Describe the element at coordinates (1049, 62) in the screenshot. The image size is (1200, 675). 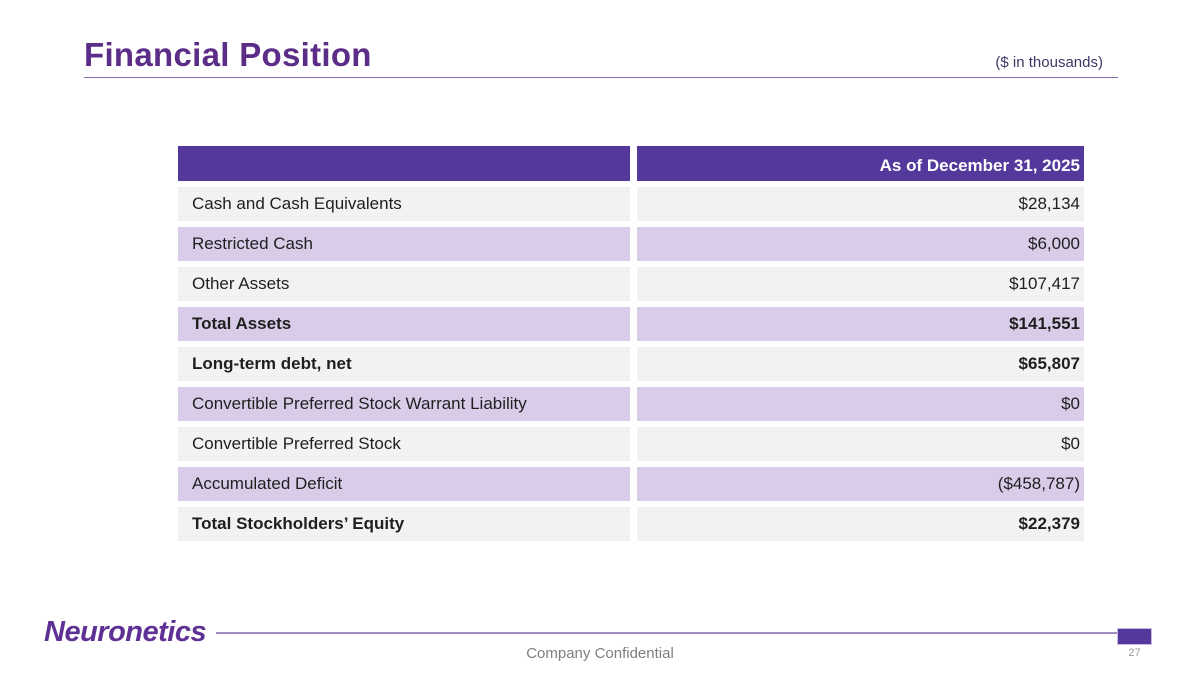
I see `units-note: ($ in thousands)` at that location.